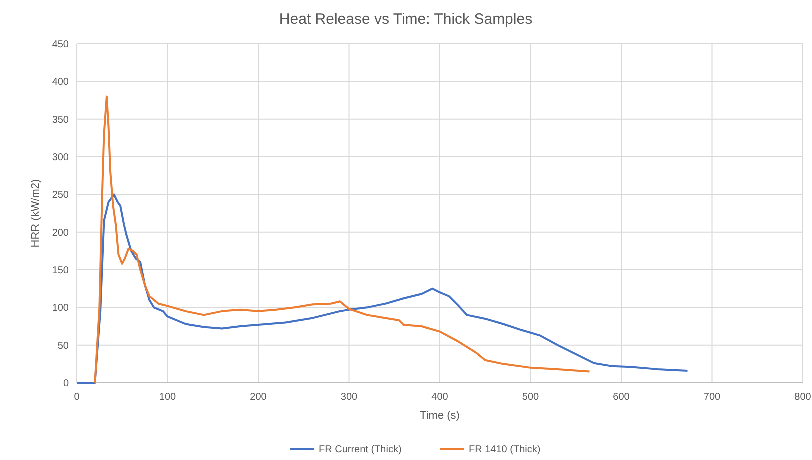 This screenshot has height=460, width=812. I want to click on x-axis-title: Time (s), so click(440, 416).